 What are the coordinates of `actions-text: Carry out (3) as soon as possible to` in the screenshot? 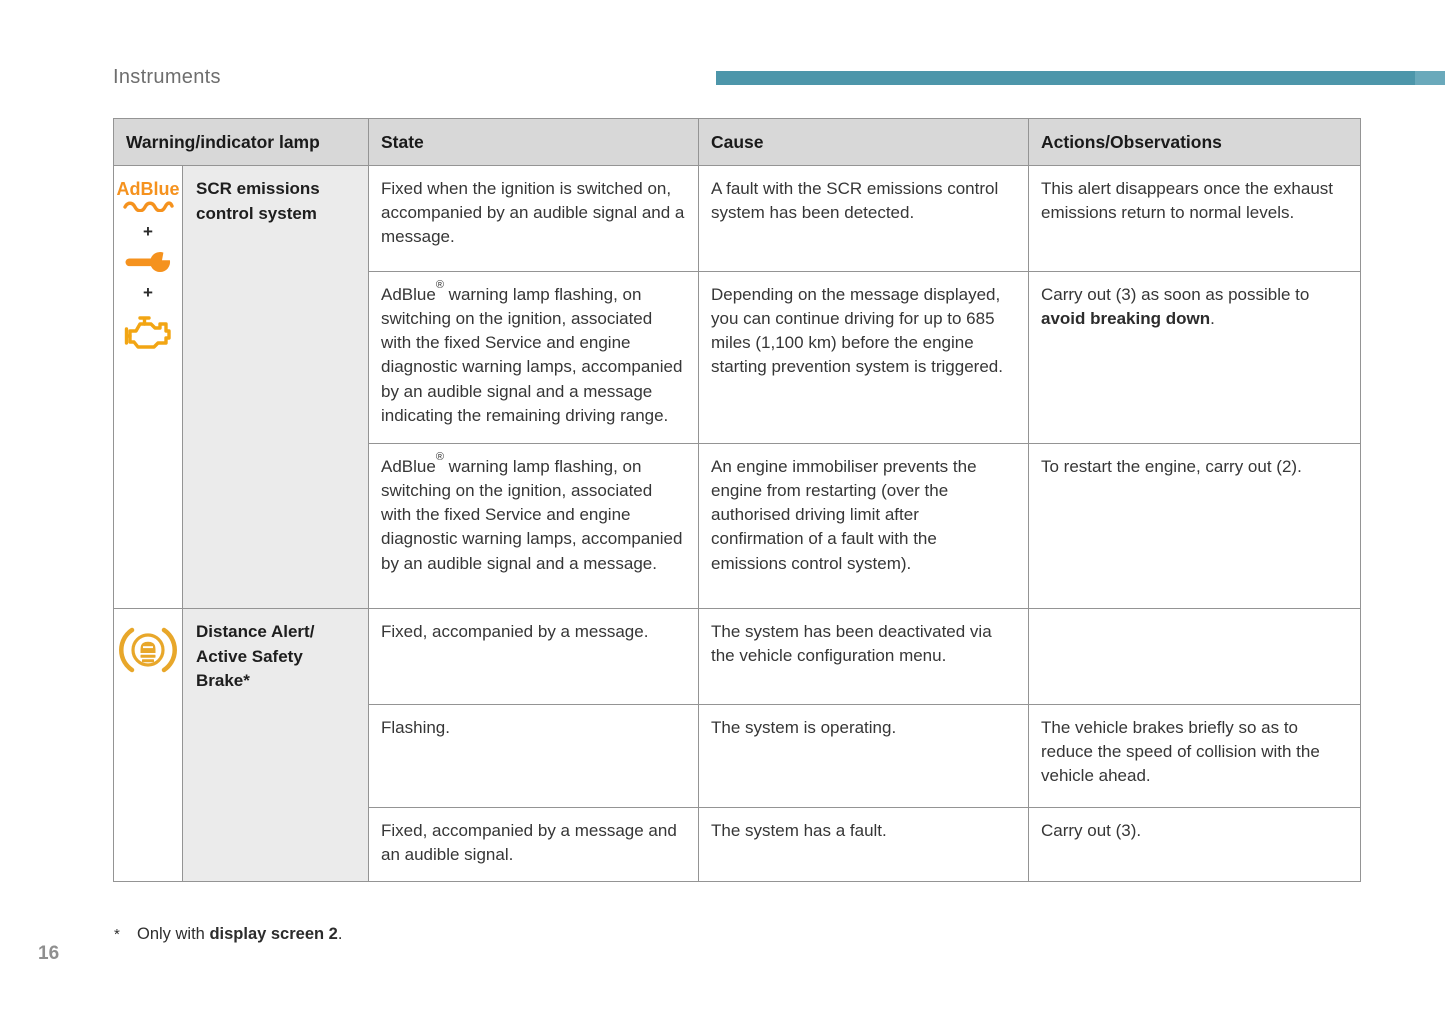 It's located at (1175, 294).